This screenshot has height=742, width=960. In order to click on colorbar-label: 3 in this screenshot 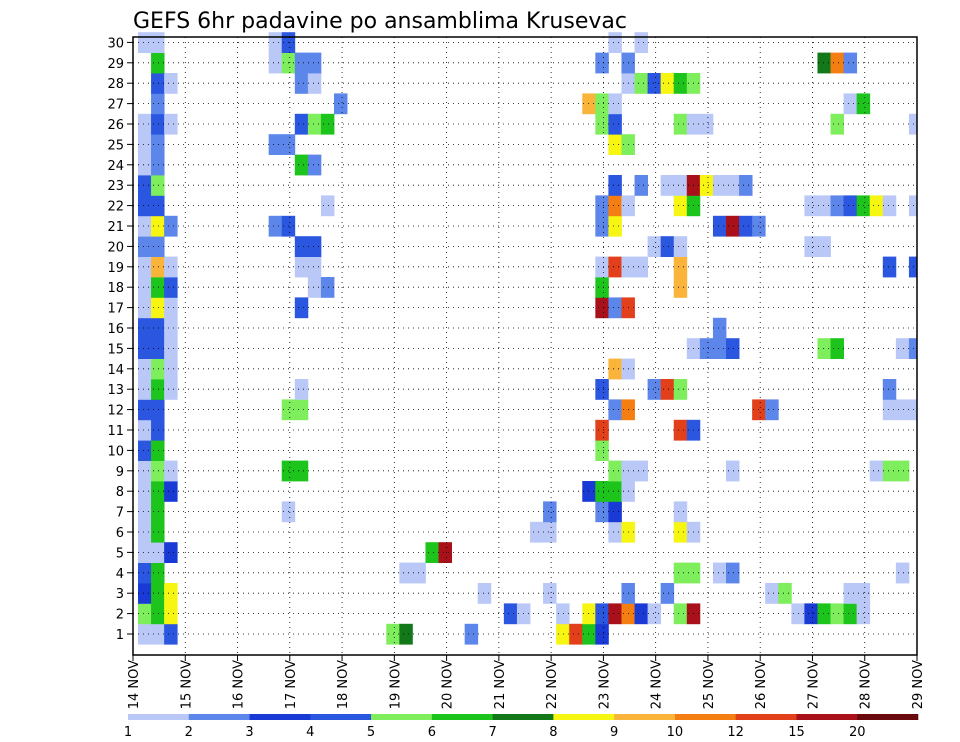, I will do `click(249, 732)`.